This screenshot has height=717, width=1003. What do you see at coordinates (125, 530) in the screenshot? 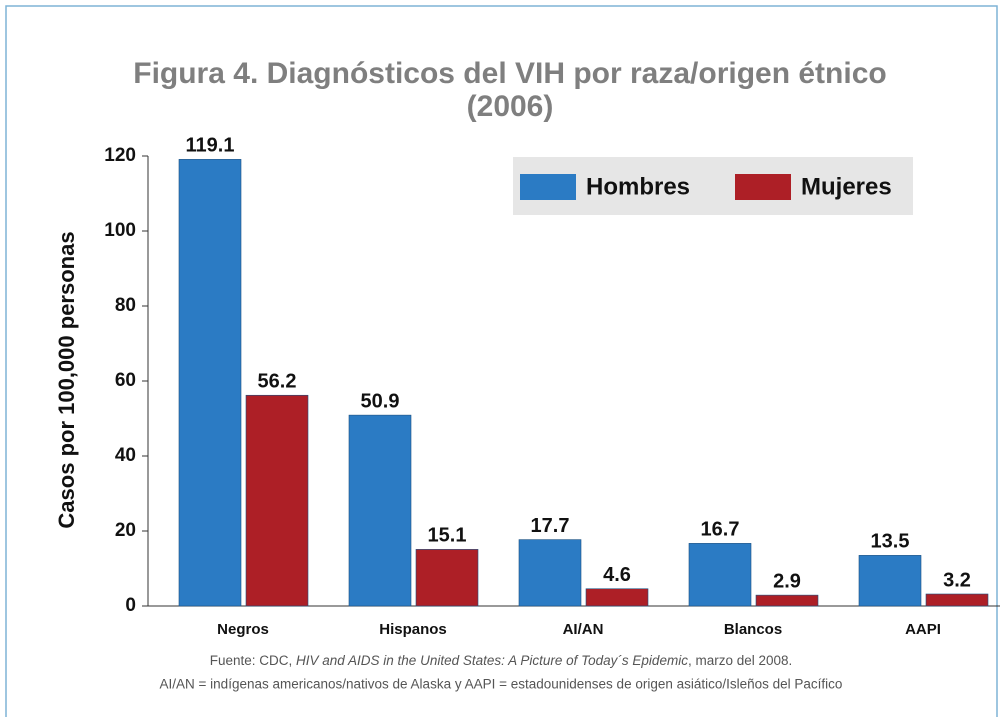
I see `y-tick-label: 20` at bounding box center [125, 530].